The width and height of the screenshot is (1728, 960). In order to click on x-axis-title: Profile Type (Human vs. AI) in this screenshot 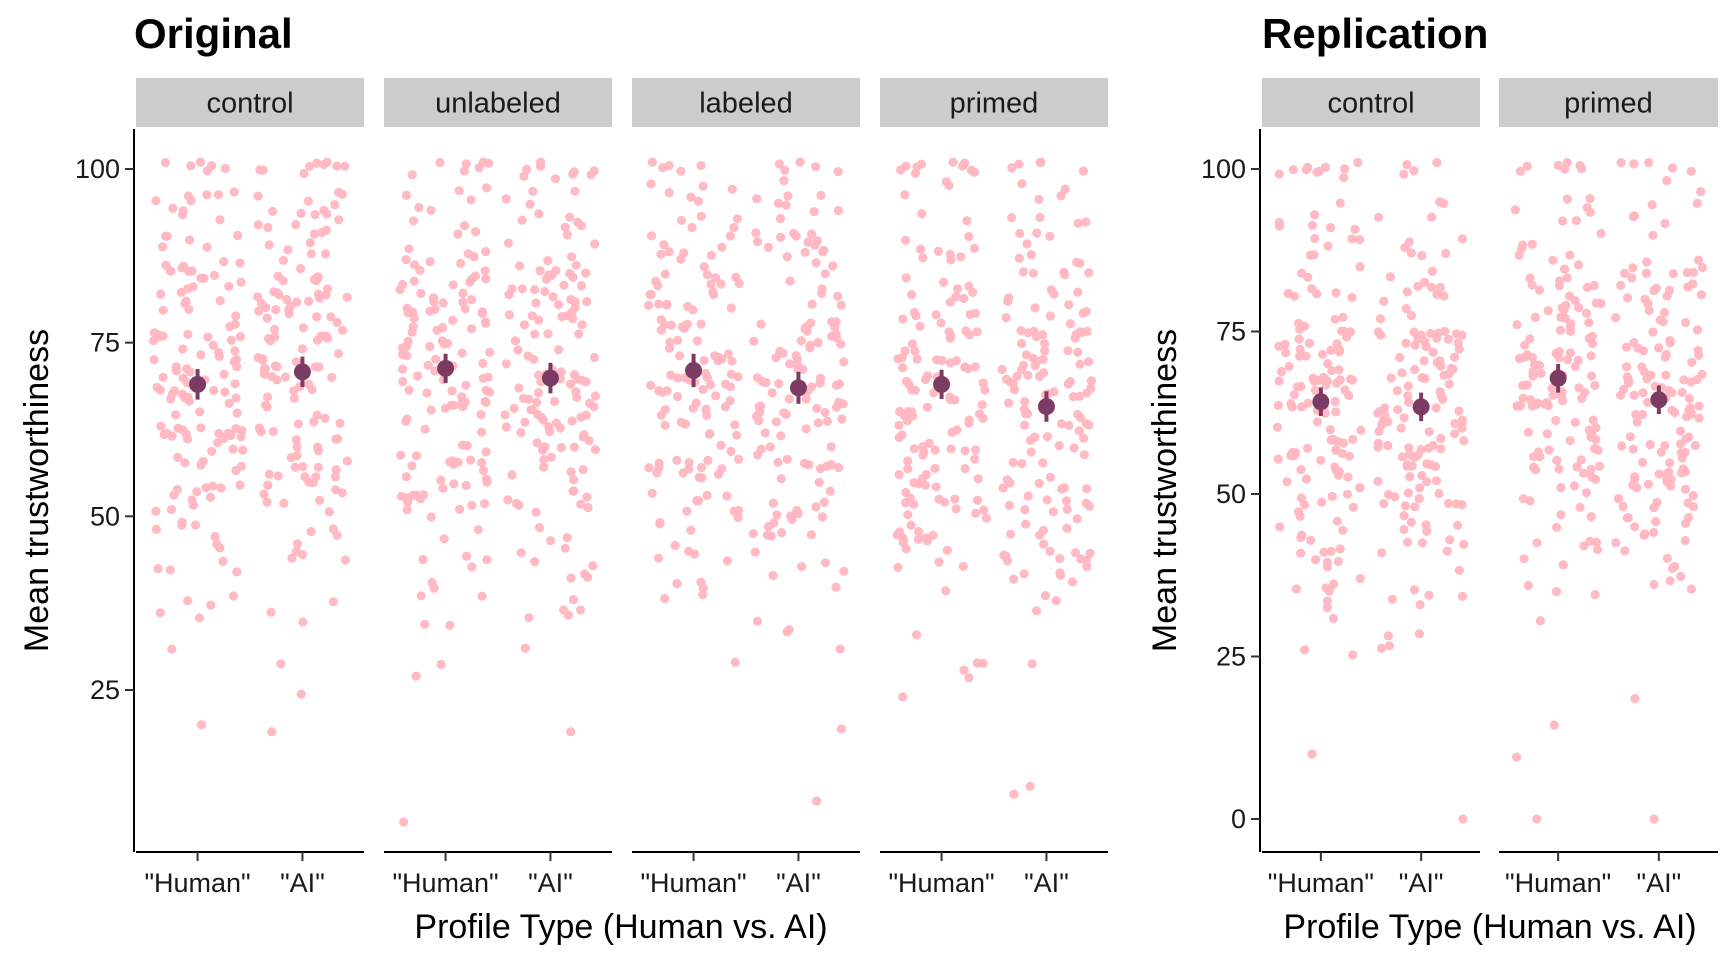, I will do `click(620, 927)`.